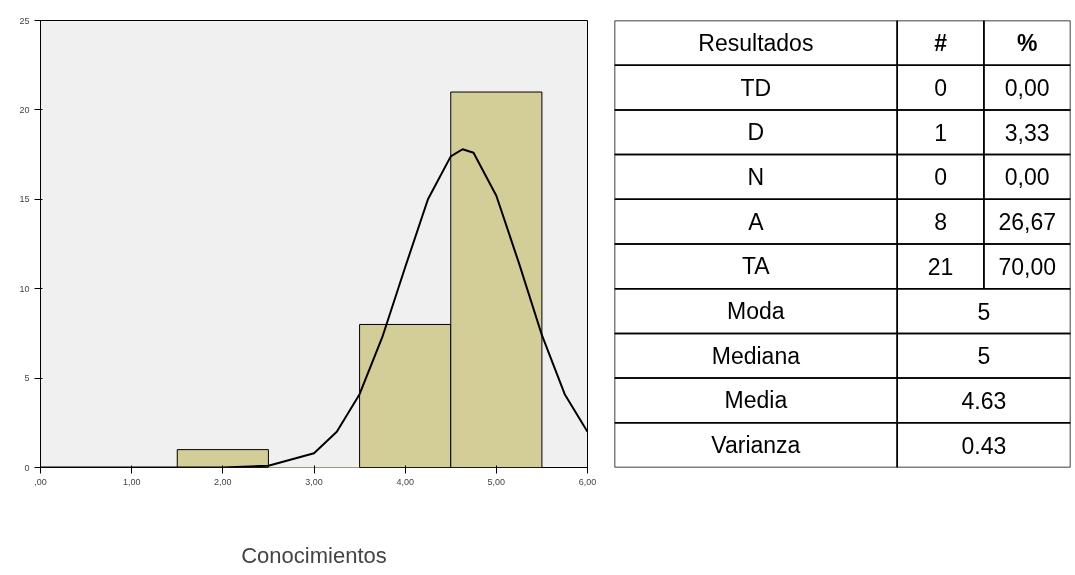  I want to click on text: 21, so click(940, 266).